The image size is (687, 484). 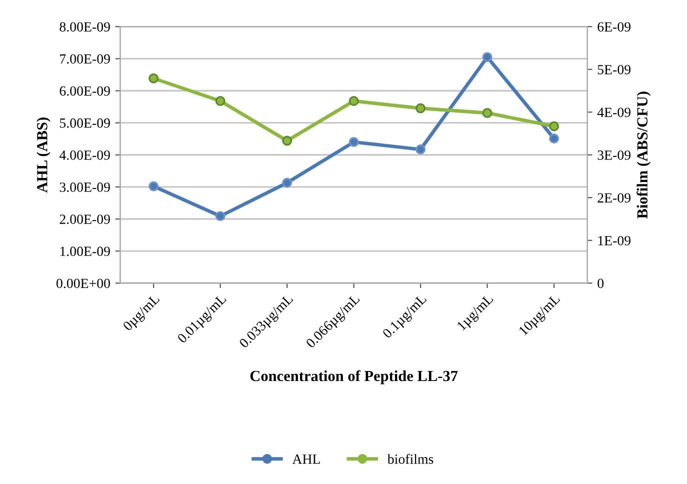 What do you see at coordinates (601, 283) in the screenshot?
I see `y2-tick-label: 0` at bounding box center [601, 283].